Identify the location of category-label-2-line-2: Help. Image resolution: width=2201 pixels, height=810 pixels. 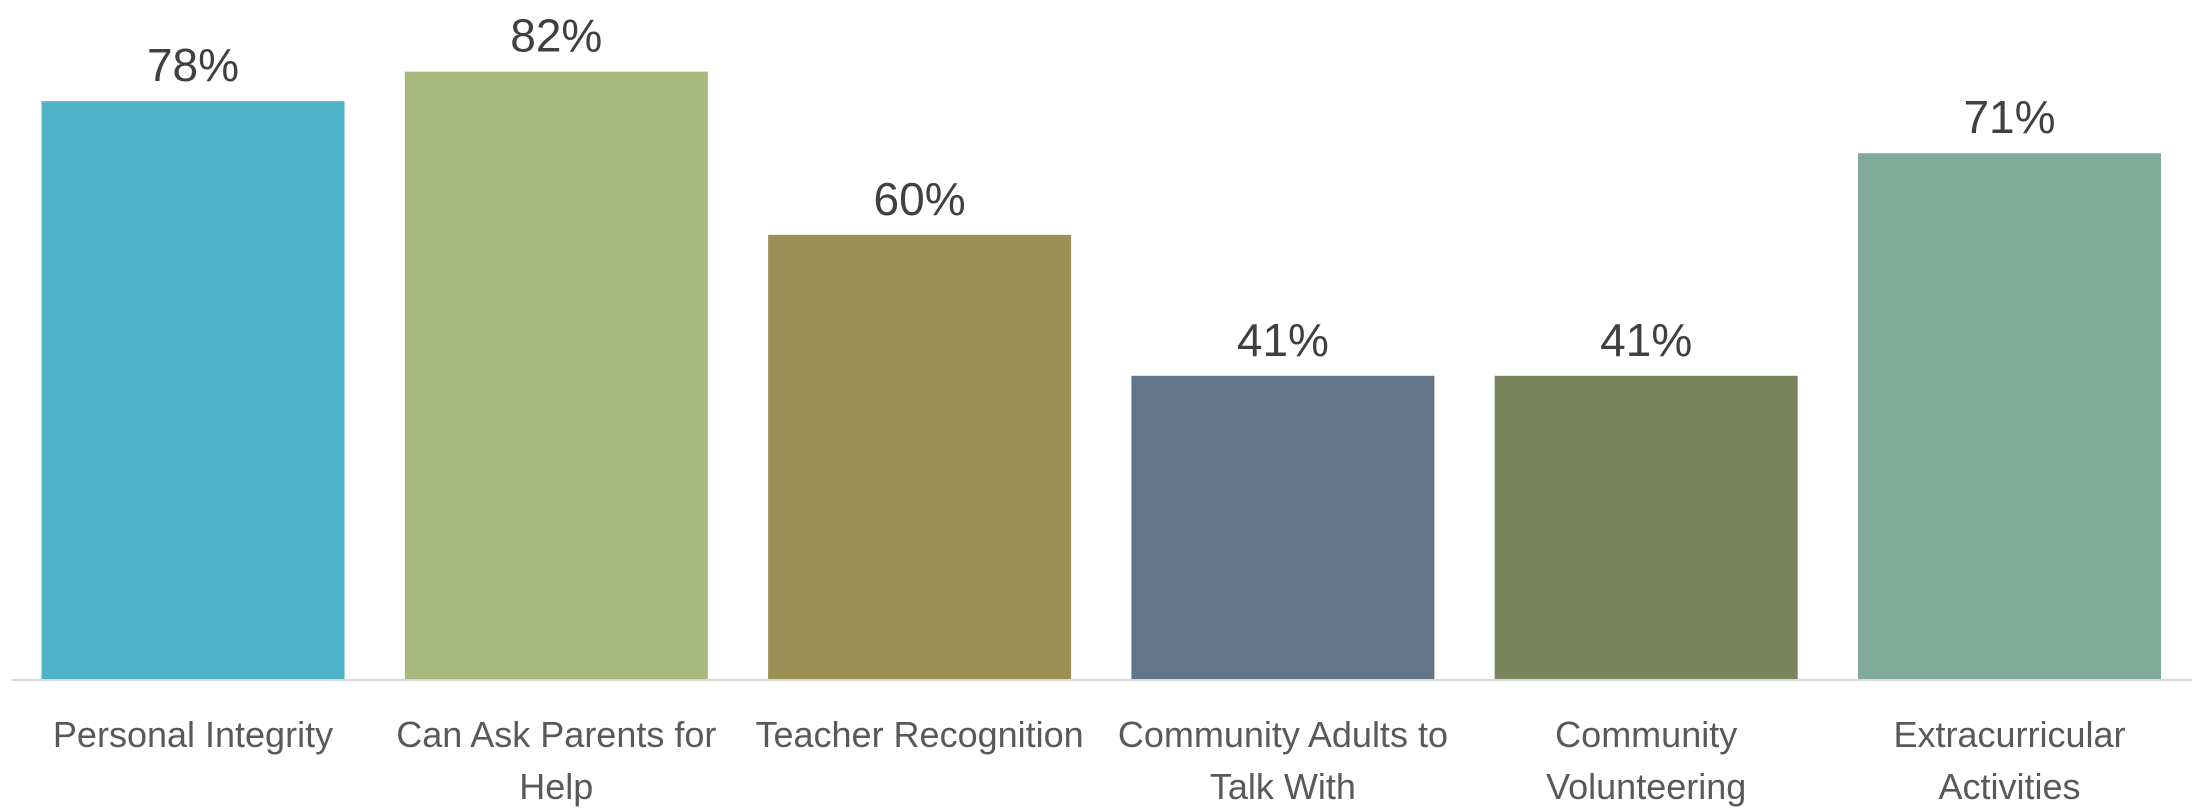
(556, 786).